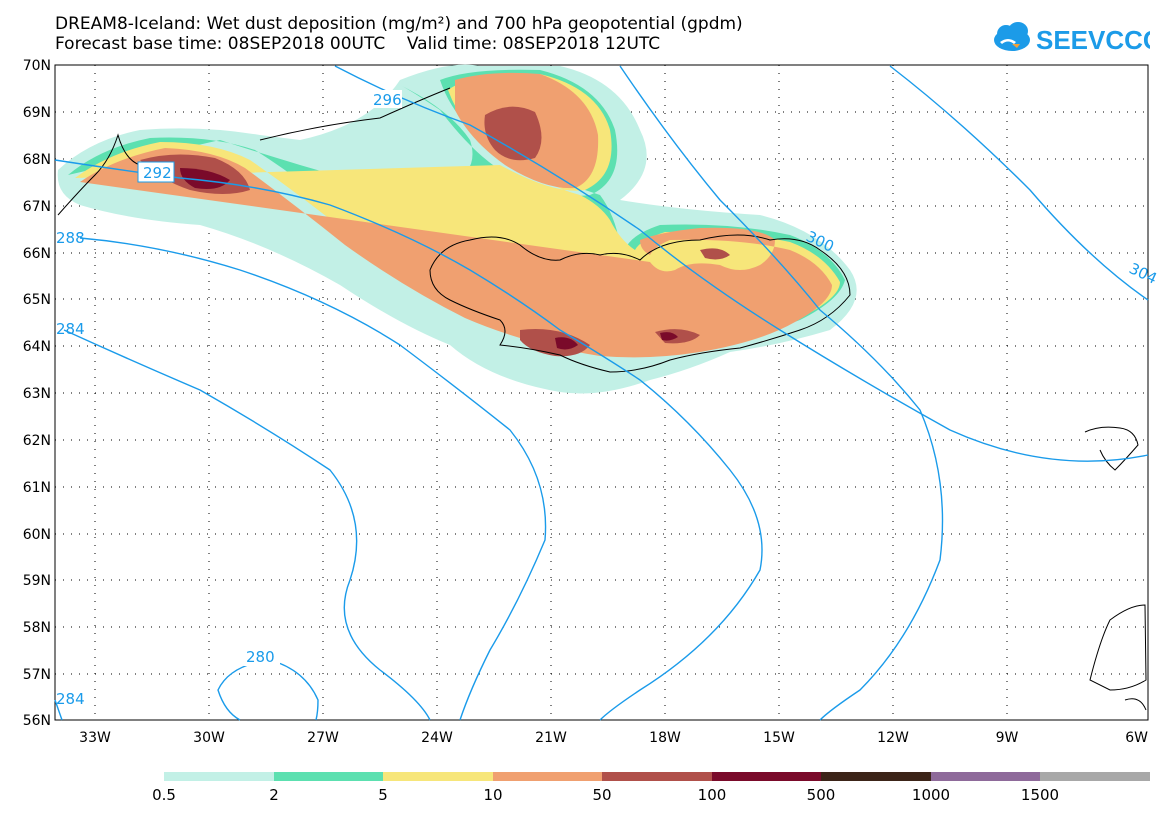 The width and height of the screenshot is (1175, 815). I want to click on lat-label: 61N, so click(37, 488).